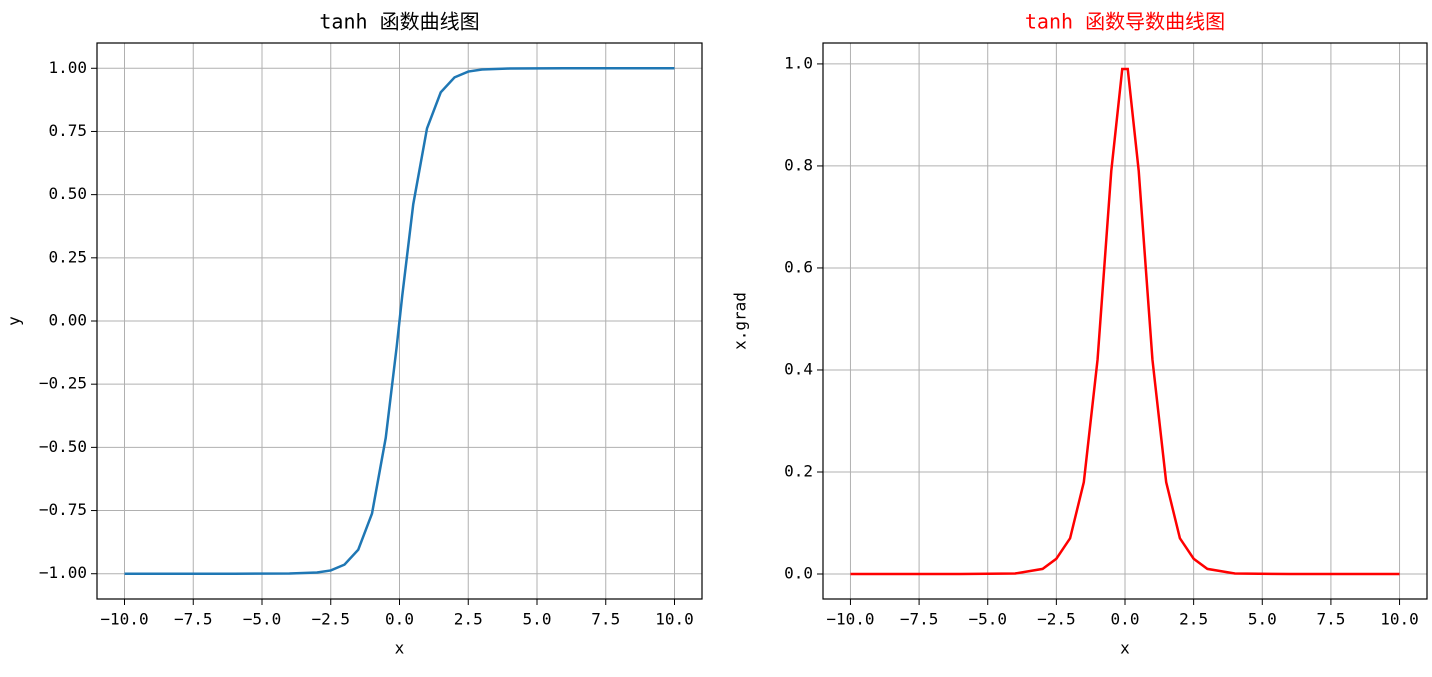 This screenshot has width=1432, height=677. Describe the element at coordinates (798, 368) in the screenshot. I see `y-tick-label: 0.4` at that location.